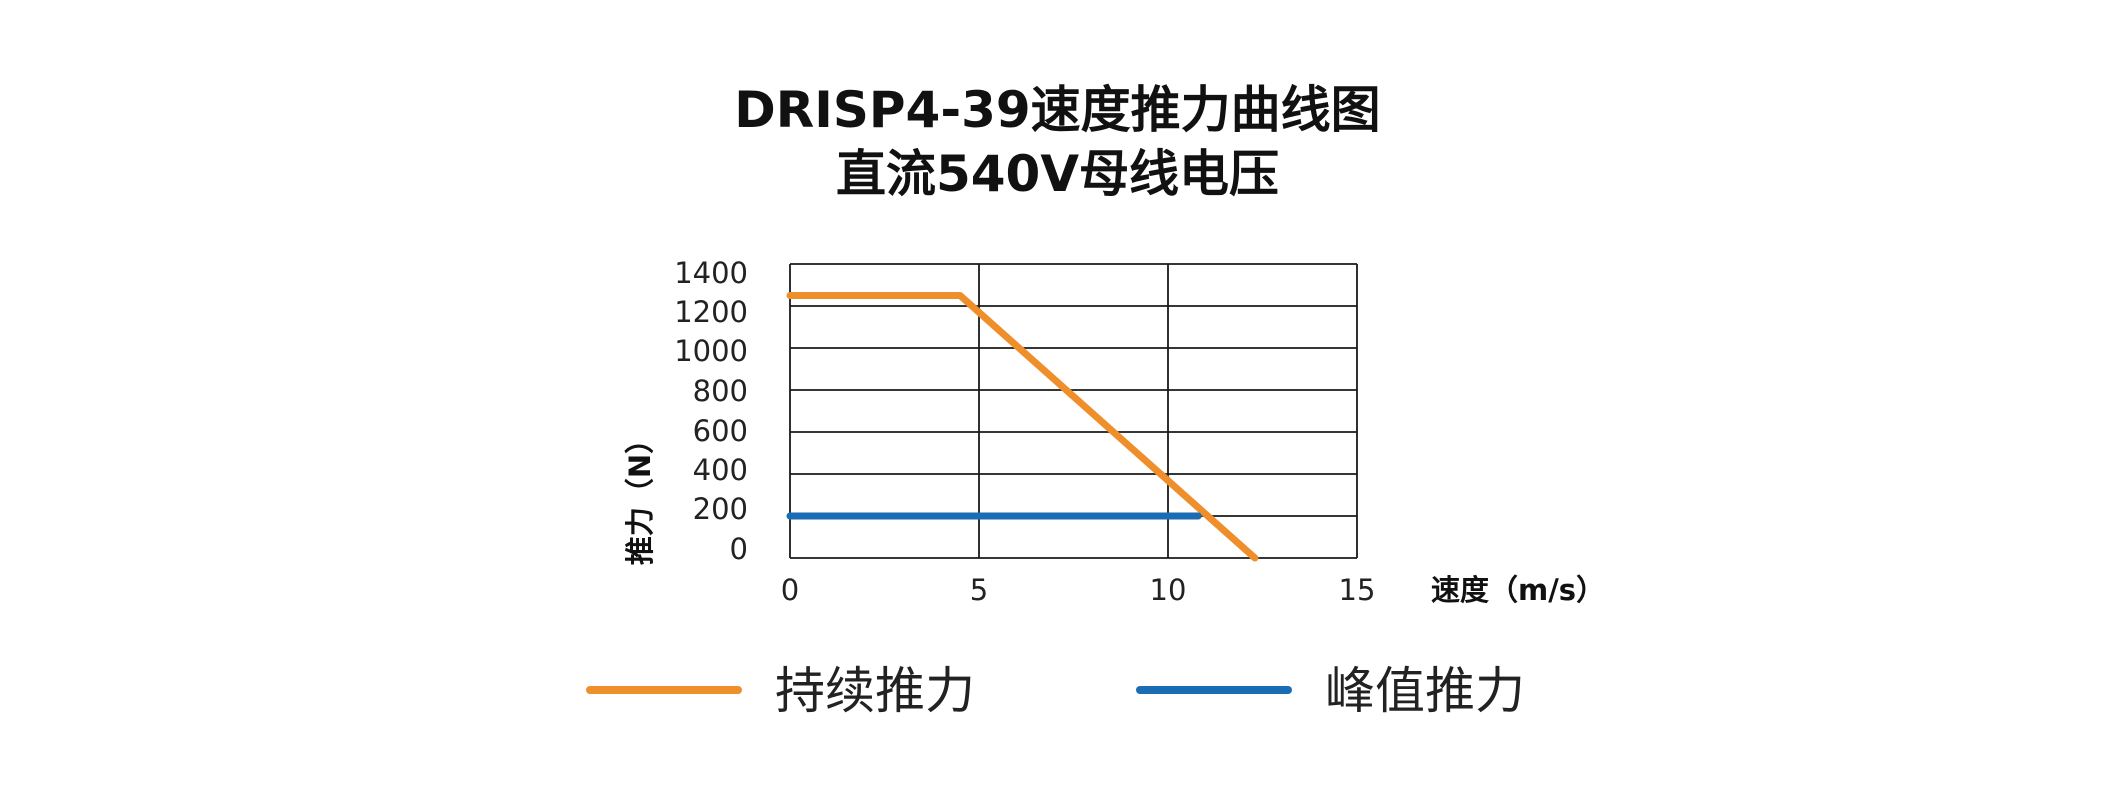  I want to click on y-tick-label: 1400, so click(711, 273).